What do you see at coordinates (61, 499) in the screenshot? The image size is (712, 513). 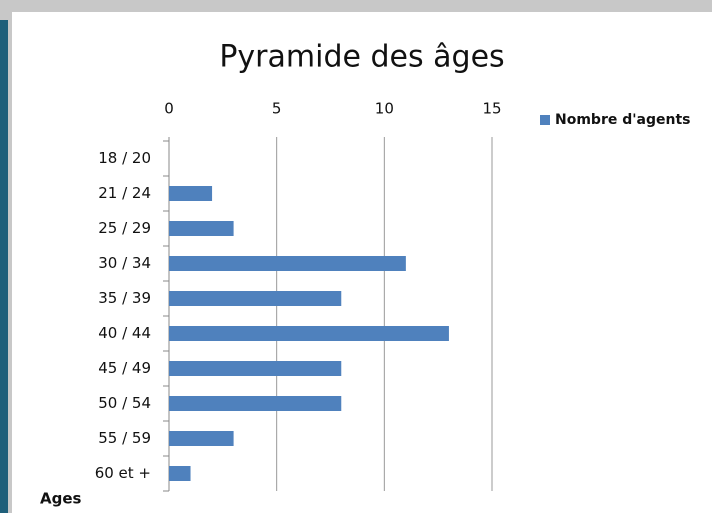 I see `y-axis-label: Ages` at bounding box center [61, 499].